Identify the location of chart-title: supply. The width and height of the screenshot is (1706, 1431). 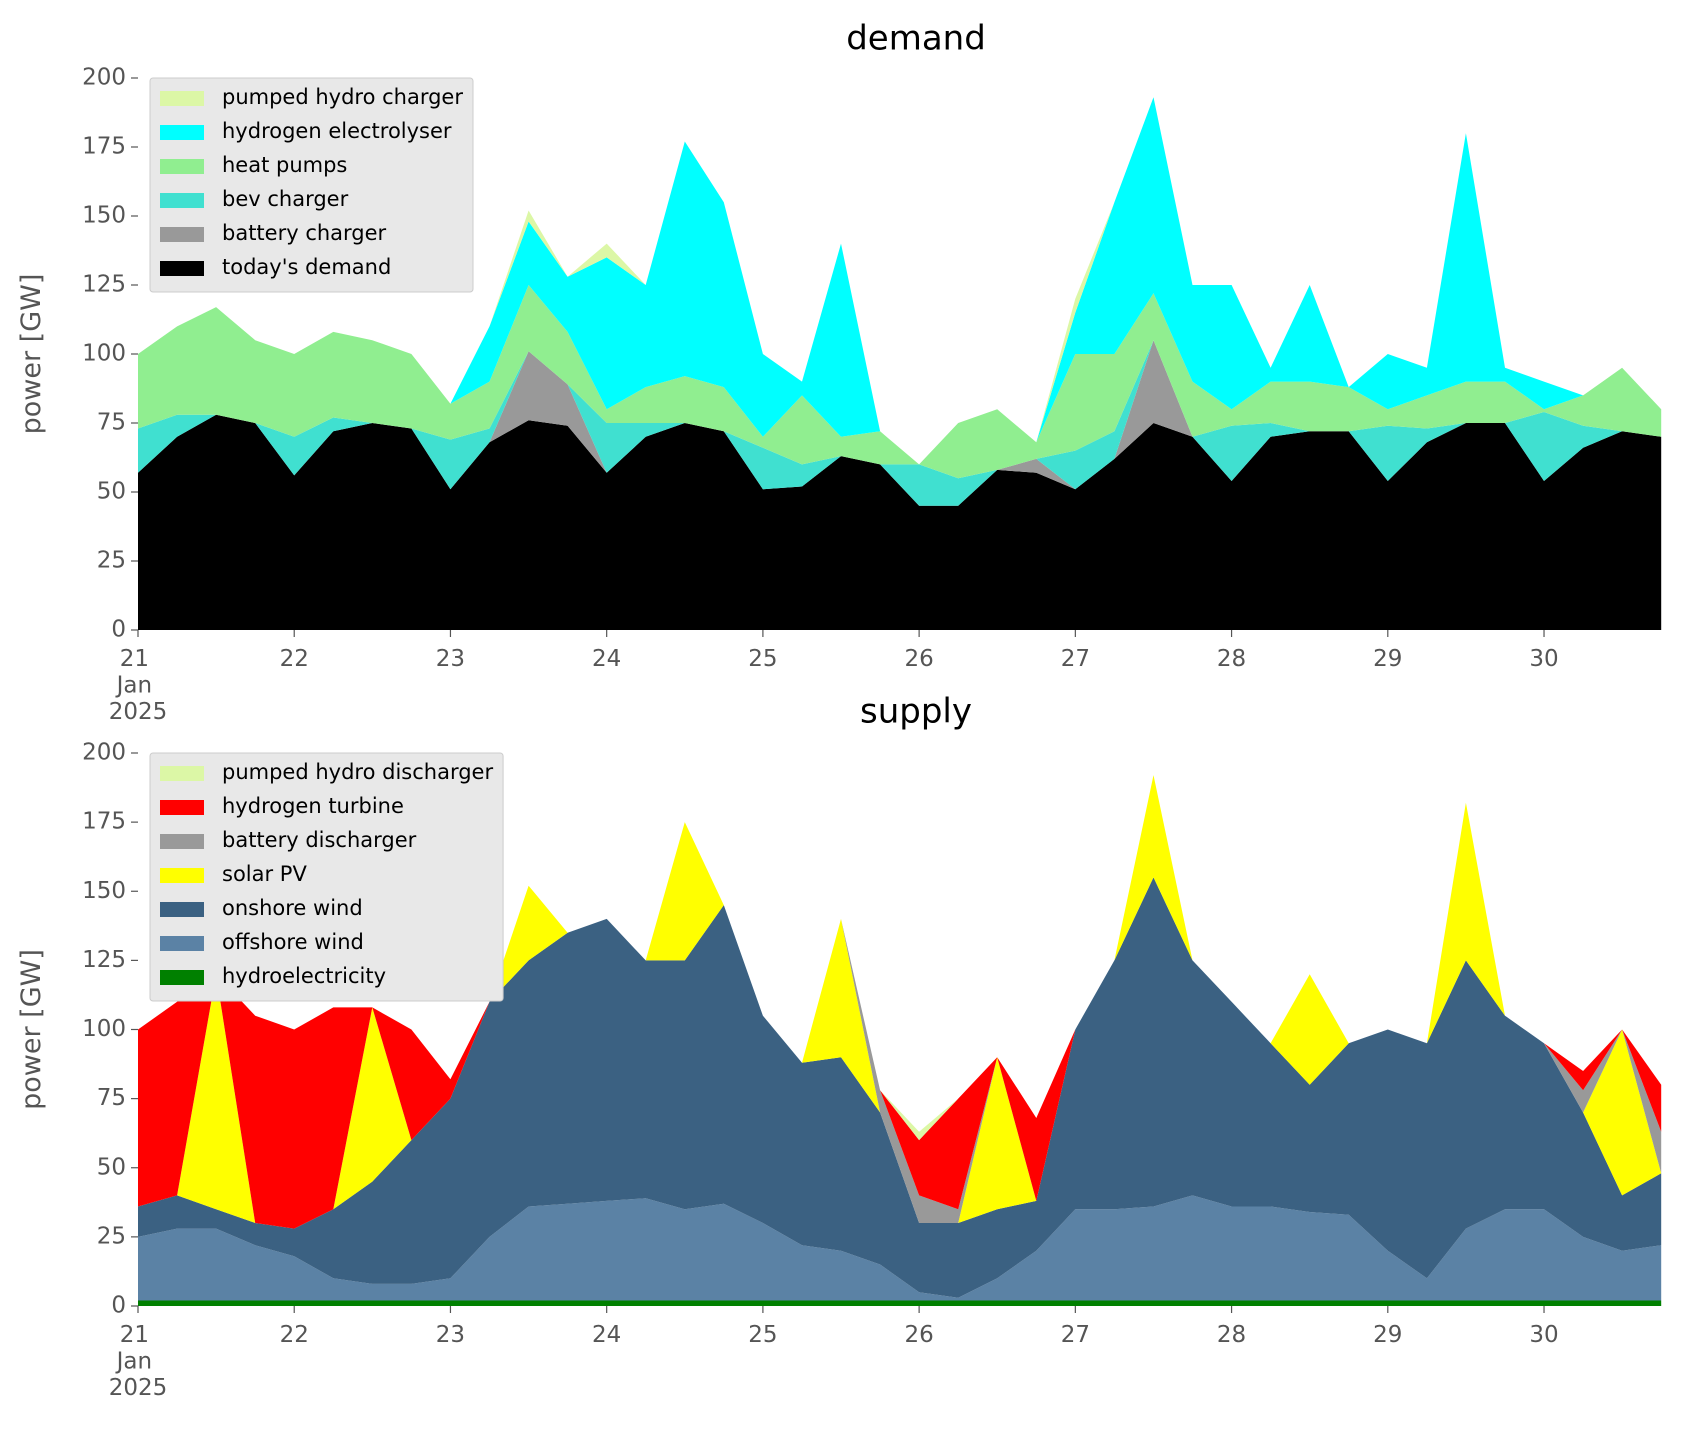
(916, 712).